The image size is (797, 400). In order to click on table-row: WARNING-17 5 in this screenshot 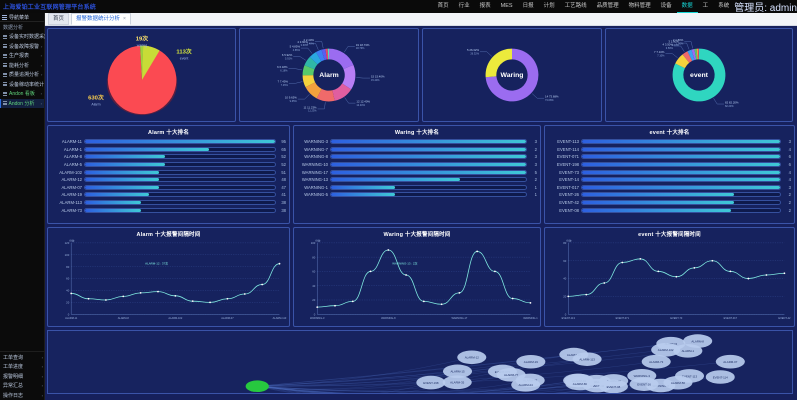, I will do `click(417, 172)`.